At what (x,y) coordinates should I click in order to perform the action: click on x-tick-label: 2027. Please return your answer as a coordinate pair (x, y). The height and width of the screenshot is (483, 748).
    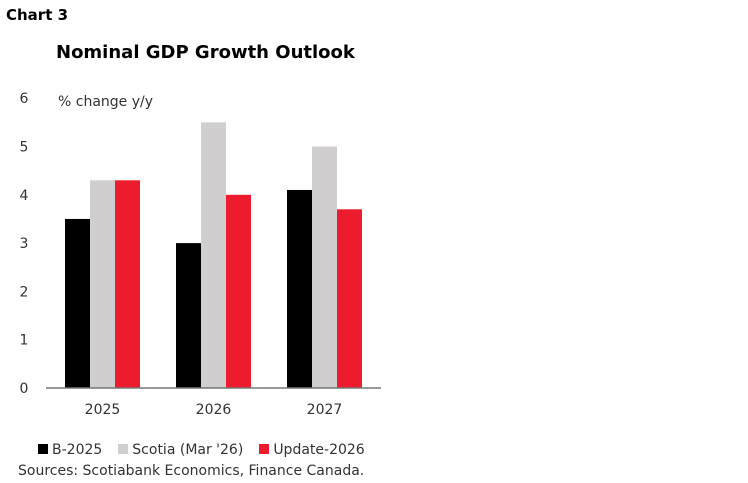
    Looking at the image, I should click on (325, 410).